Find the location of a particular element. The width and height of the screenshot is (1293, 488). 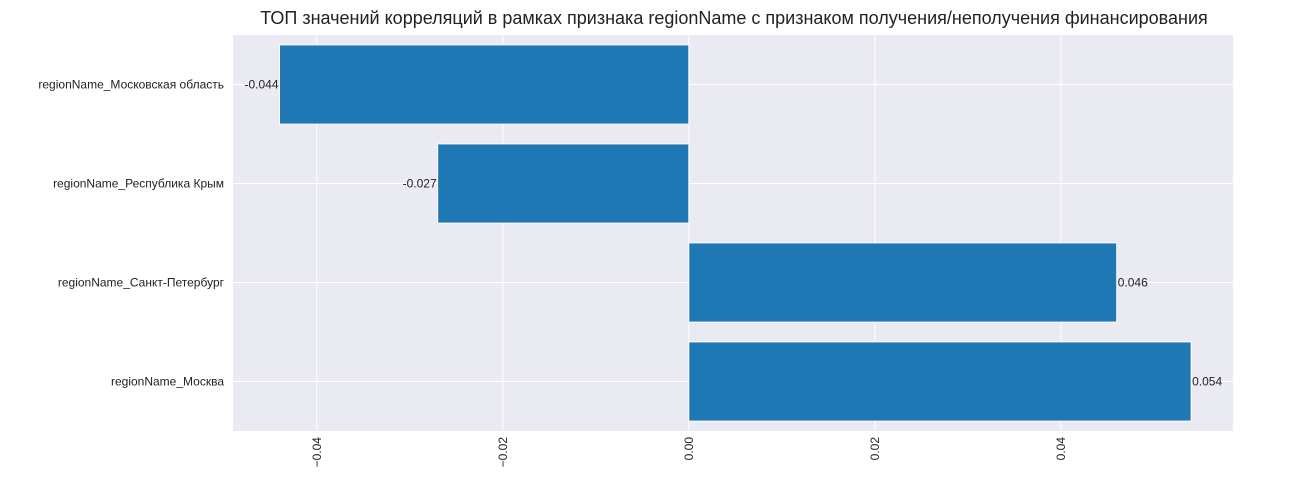

x-axis: −0.04 −0.02 0.00 0.02 0.04 is located at coordinates (689, 452).